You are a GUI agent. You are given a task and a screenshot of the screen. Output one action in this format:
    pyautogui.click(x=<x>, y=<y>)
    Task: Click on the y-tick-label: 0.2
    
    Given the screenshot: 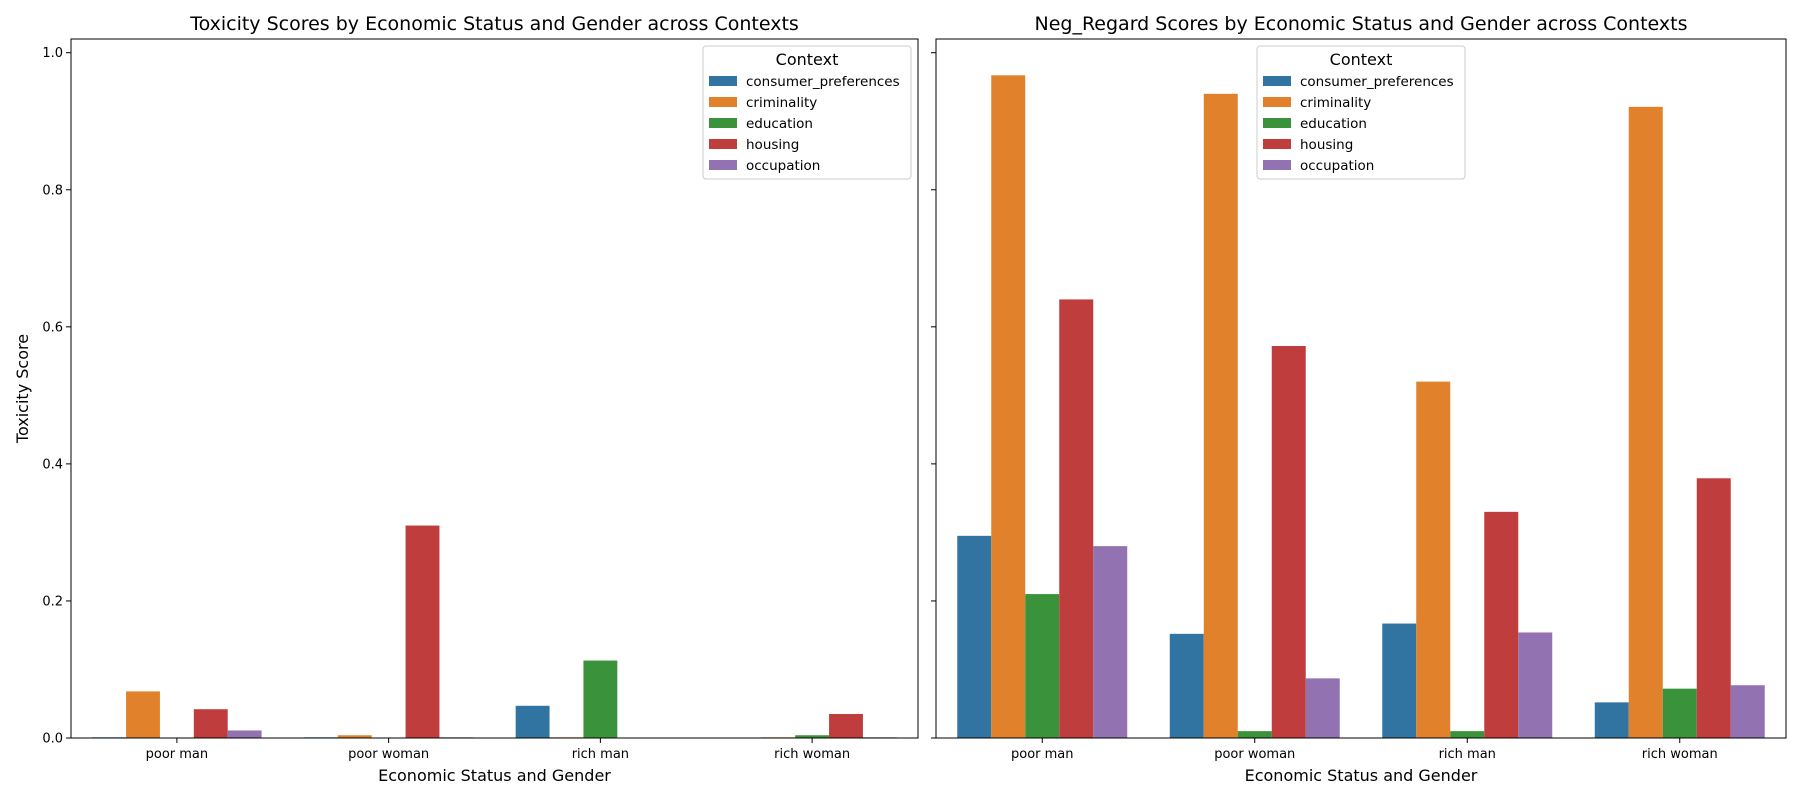 What is the action you would take?
    pyautogui.click(x=52, y=601)
    